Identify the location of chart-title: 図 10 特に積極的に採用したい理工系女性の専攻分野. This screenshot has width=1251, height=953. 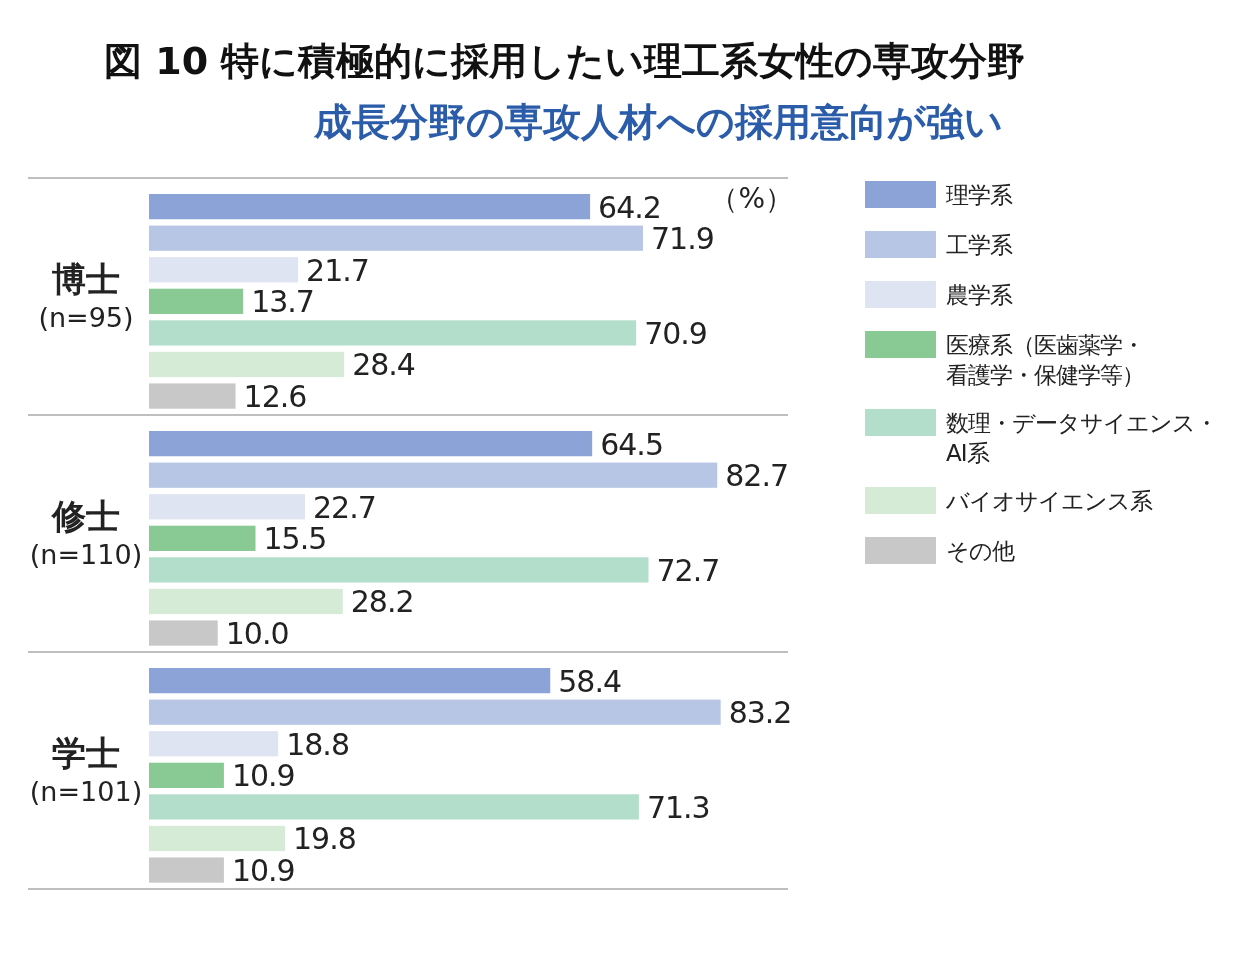
(565, 61).